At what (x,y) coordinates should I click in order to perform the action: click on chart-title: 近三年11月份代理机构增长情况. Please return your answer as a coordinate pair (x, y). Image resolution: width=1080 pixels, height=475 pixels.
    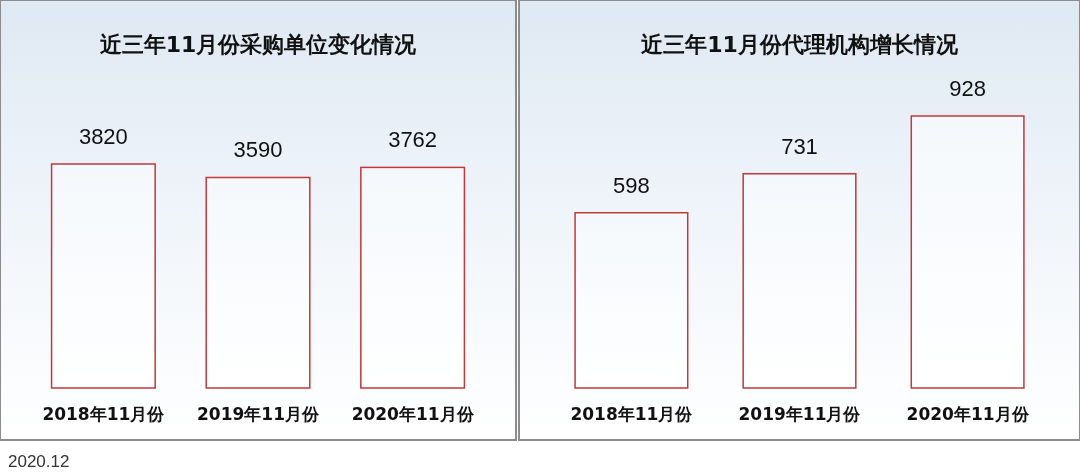
    Looking at the image, I should click on (799, 44).